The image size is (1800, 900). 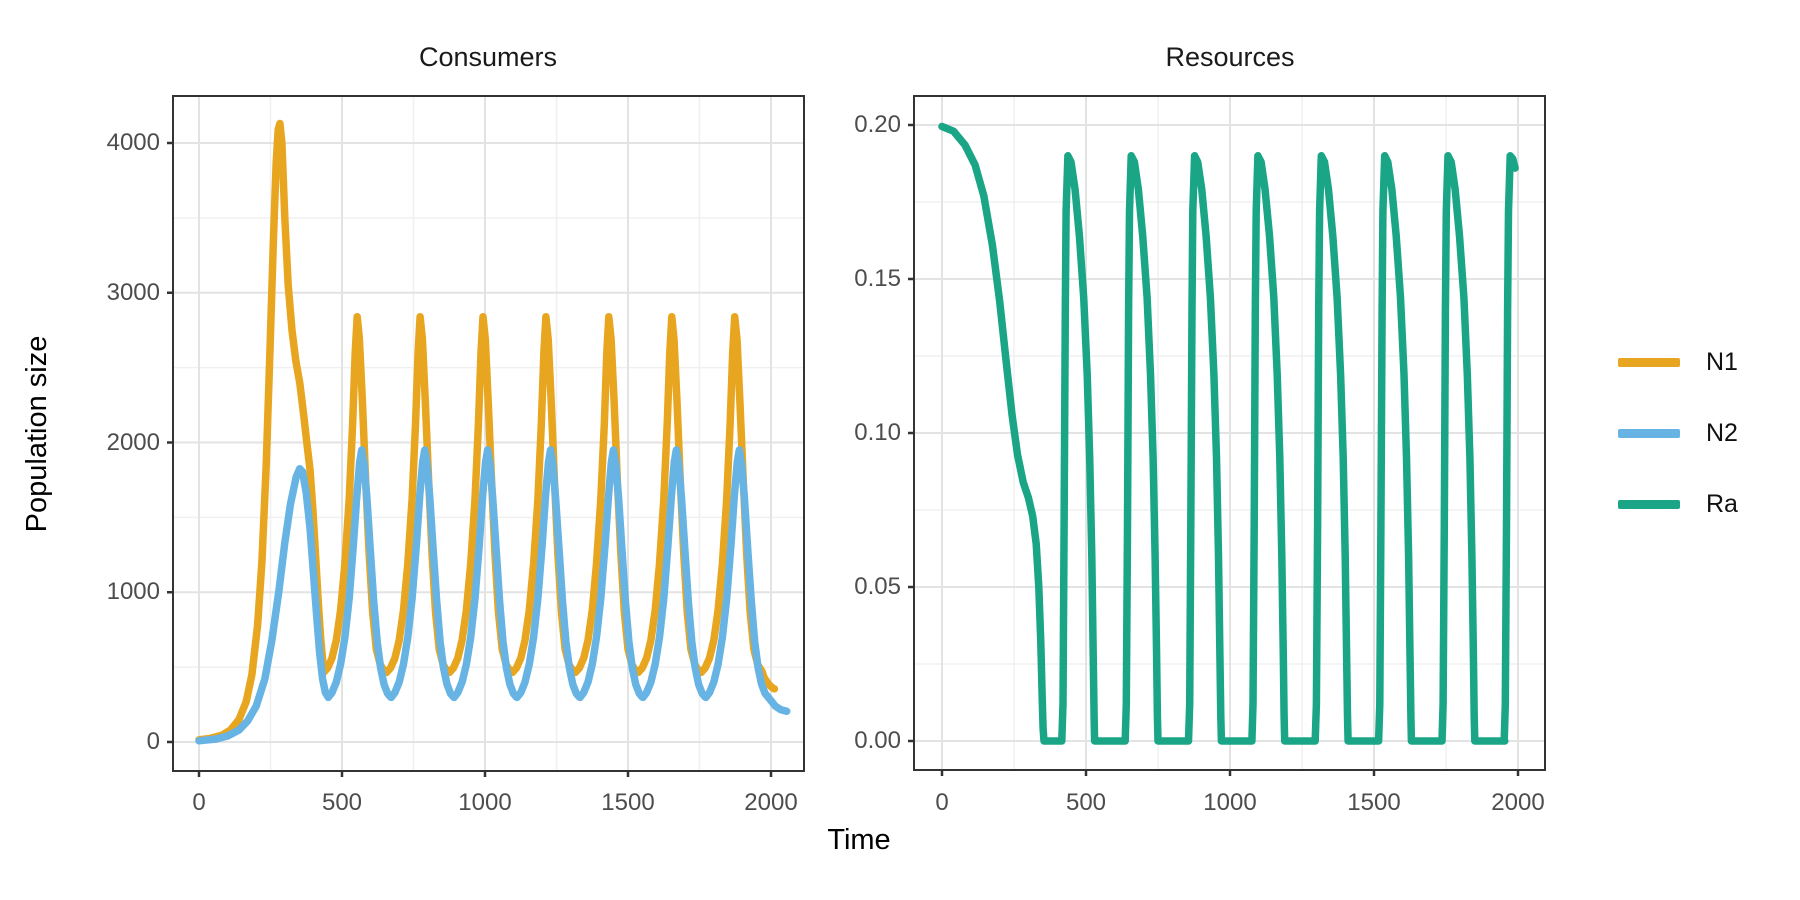 What do you see at coordinates (153, 741) in the screenshot?
I see `y-tick-label: 0` at bounding box center [153, 741].